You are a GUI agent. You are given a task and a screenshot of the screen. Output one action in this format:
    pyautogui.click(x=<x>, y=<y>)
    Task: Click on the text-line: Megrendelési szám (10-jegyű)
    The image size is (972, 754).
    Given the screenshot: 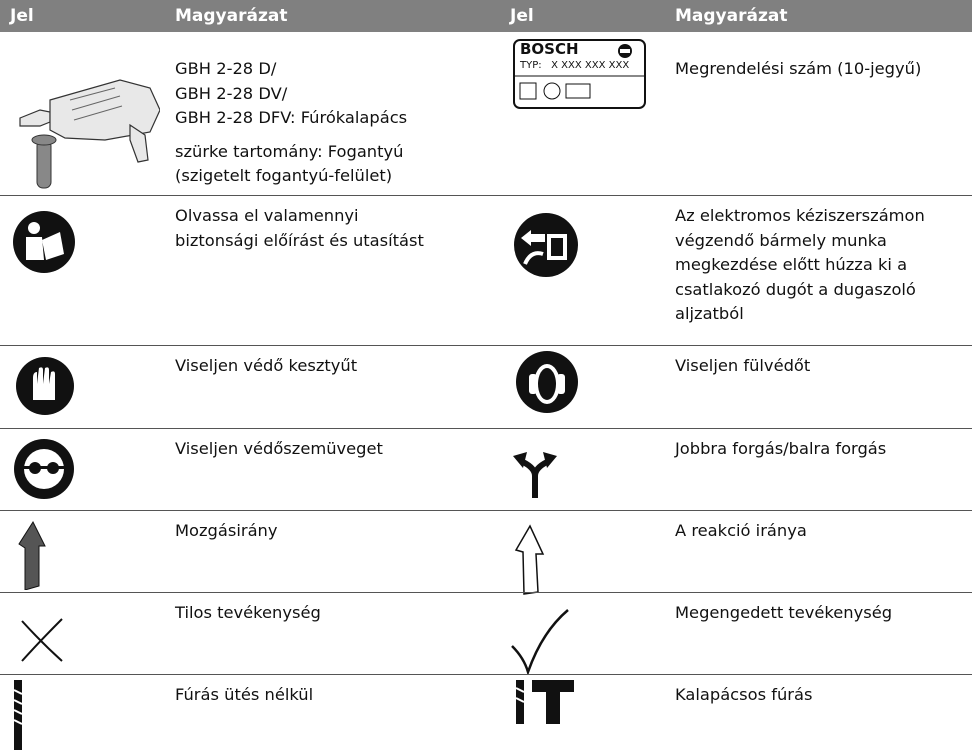 What is the action you would take?
    pyautogui.click(x=798, y=68)
    